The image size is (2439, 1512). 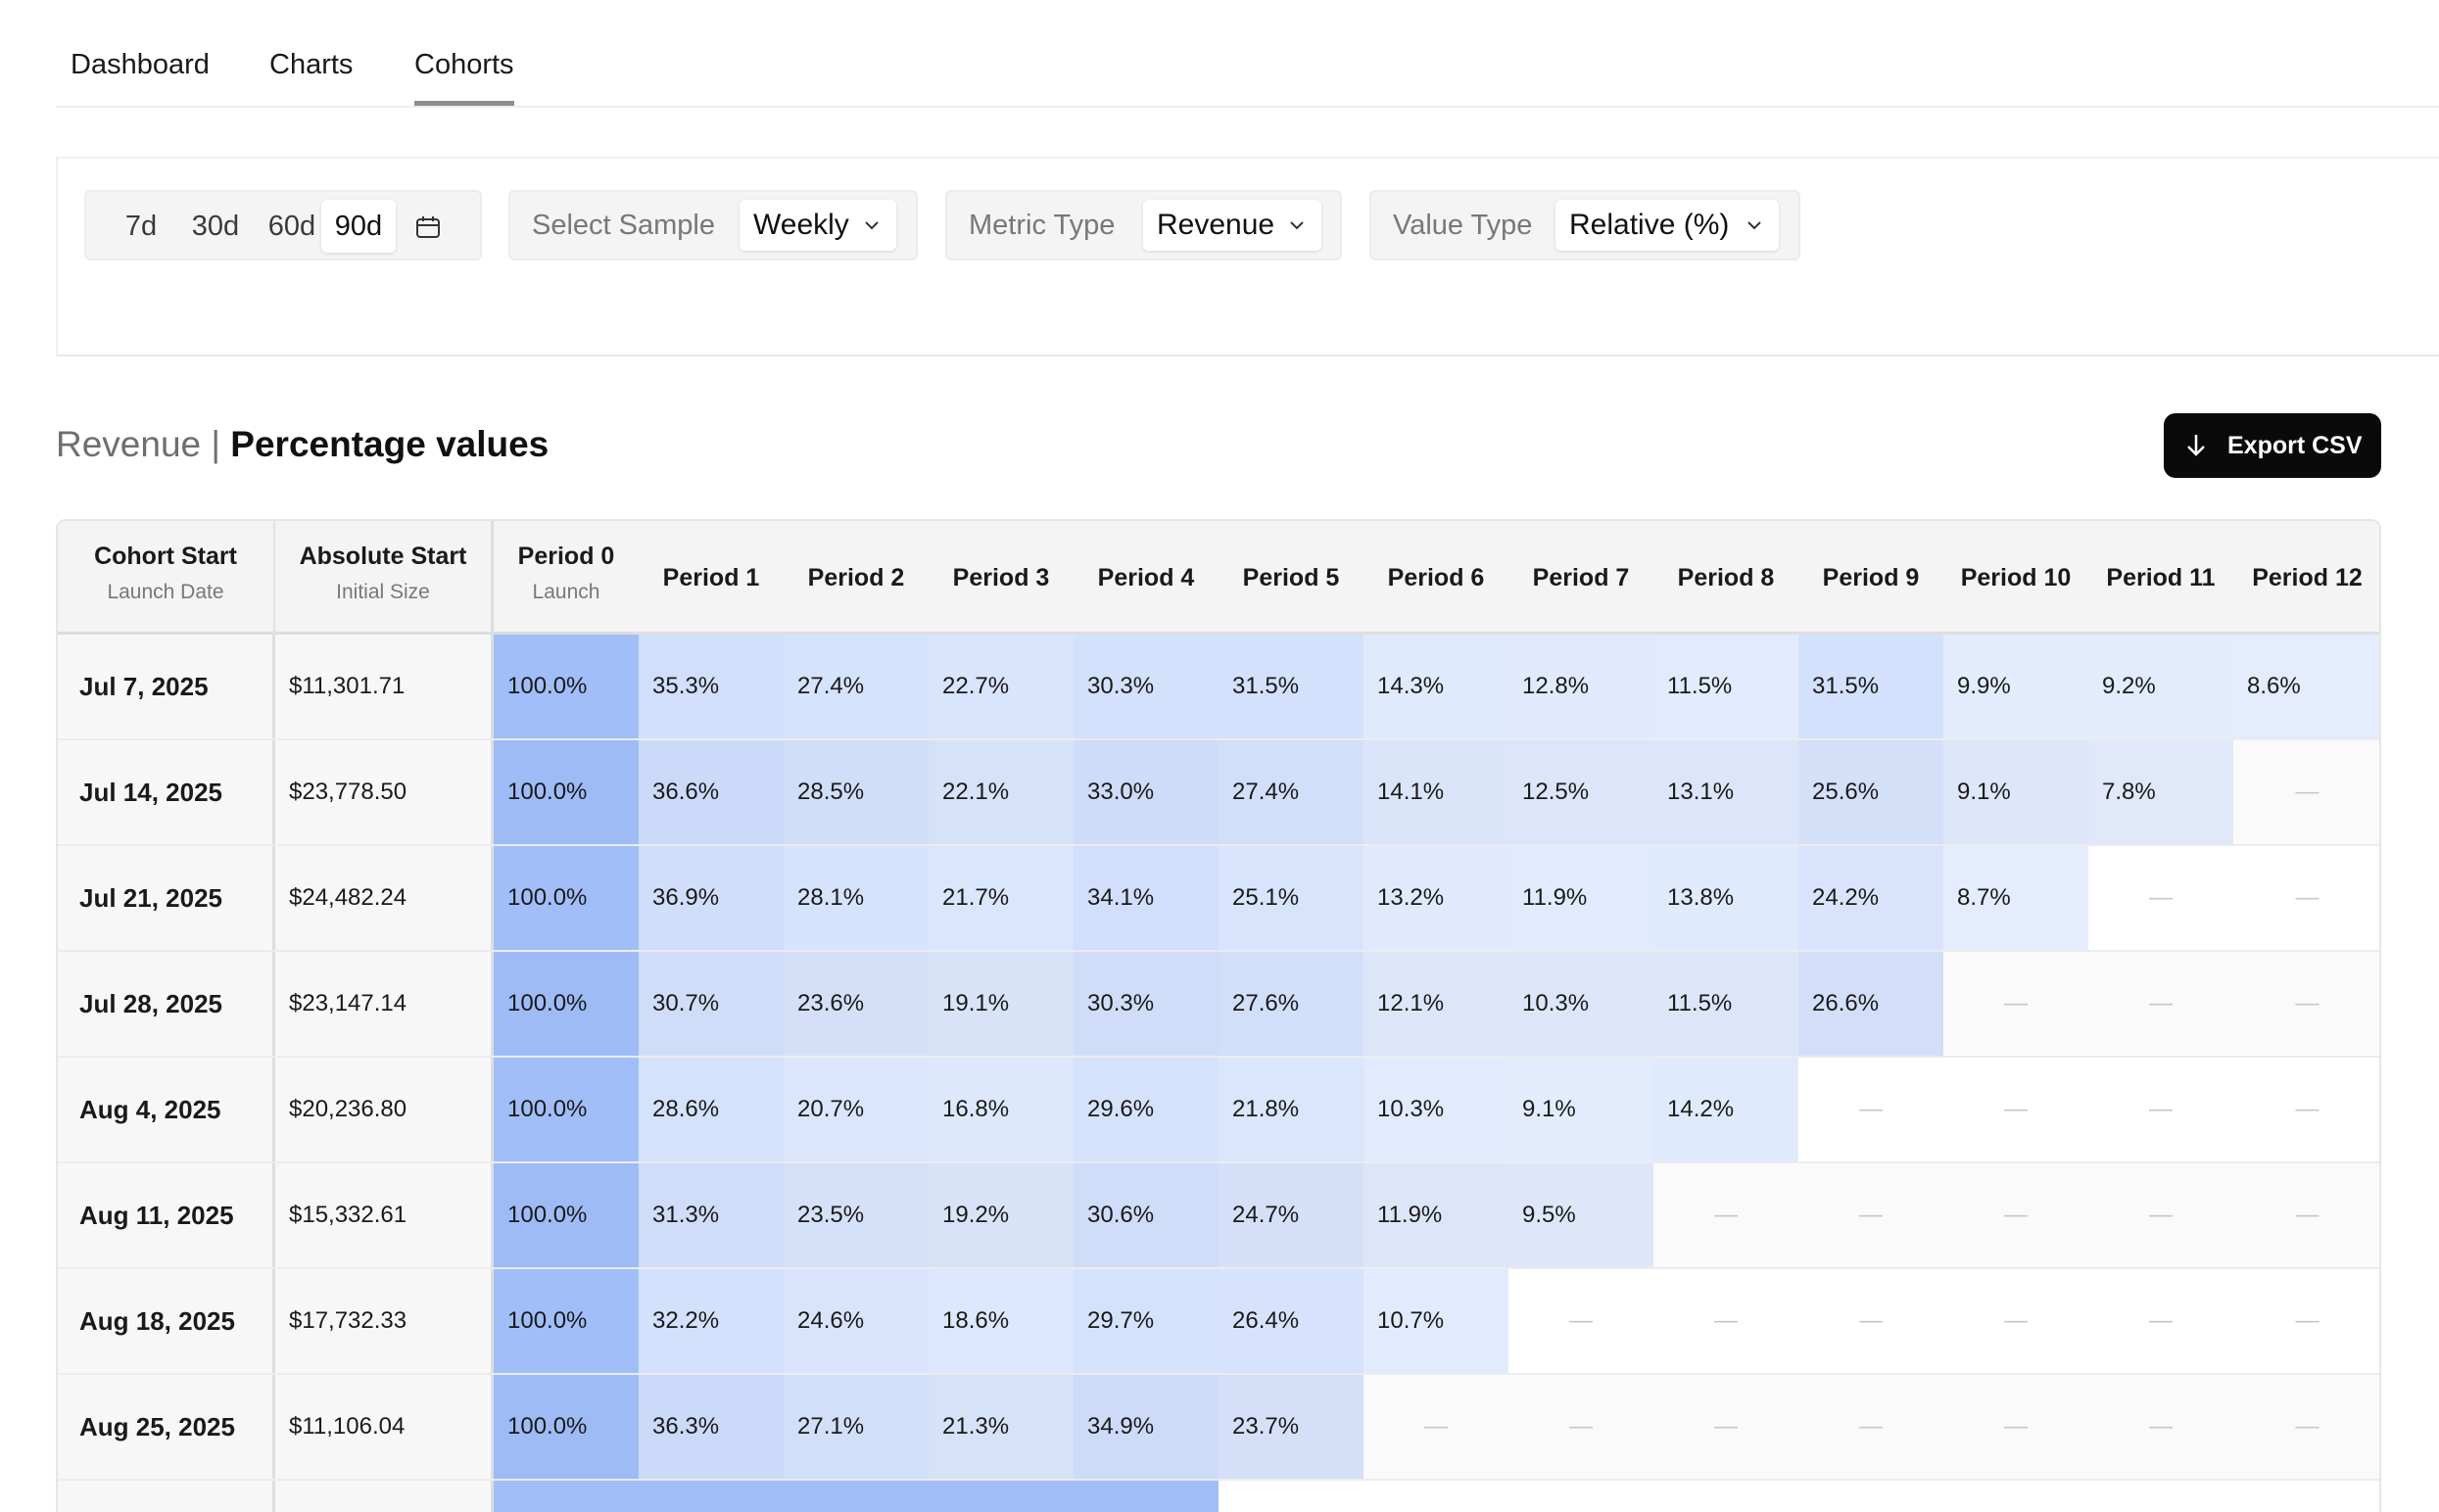 I want to click on column-title: Period 10, so click(x=2016, y=577).